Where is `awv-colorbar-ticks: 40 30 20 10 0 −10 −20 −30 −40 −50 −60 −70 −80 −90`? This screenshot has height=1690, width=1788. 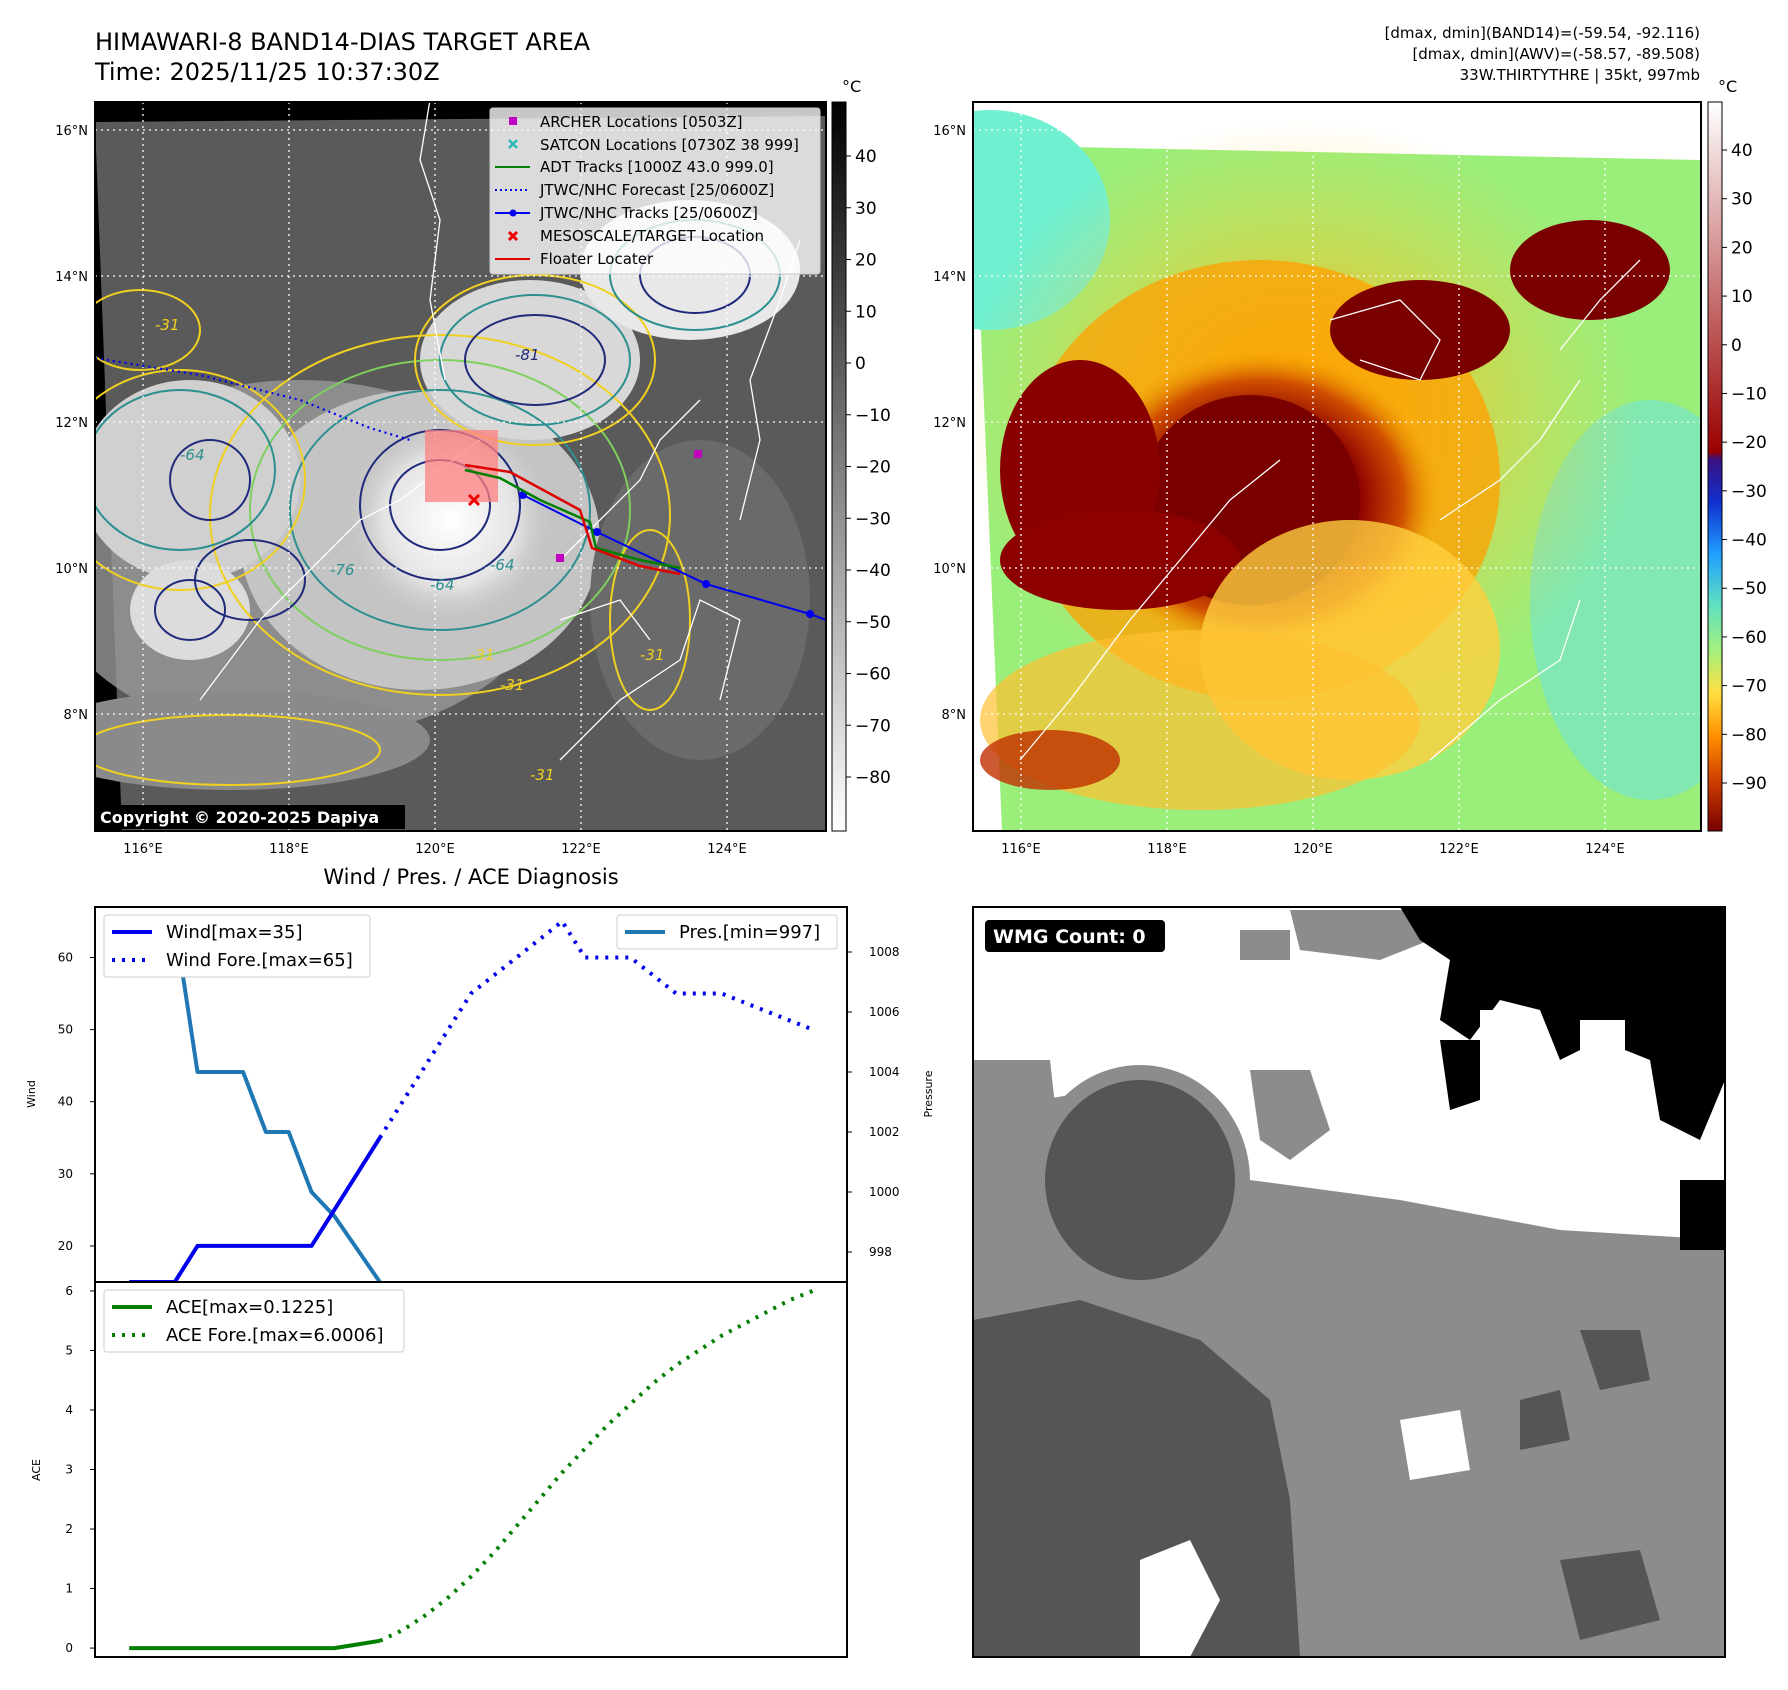 awv-colorbar-ticks: 40 30 20 10 0 −10 −20 −30 −40 −50 −60 −70 −80 −90 is located at coordinates (1744, 467).